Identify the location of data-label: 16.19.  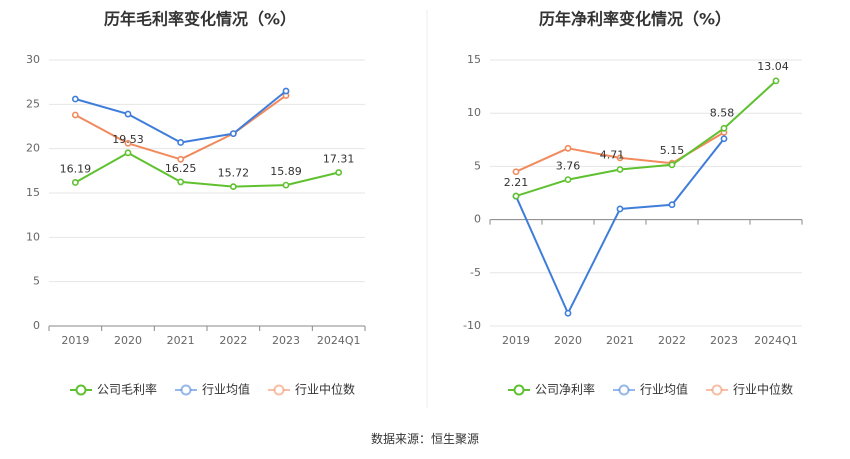
(76, 168).